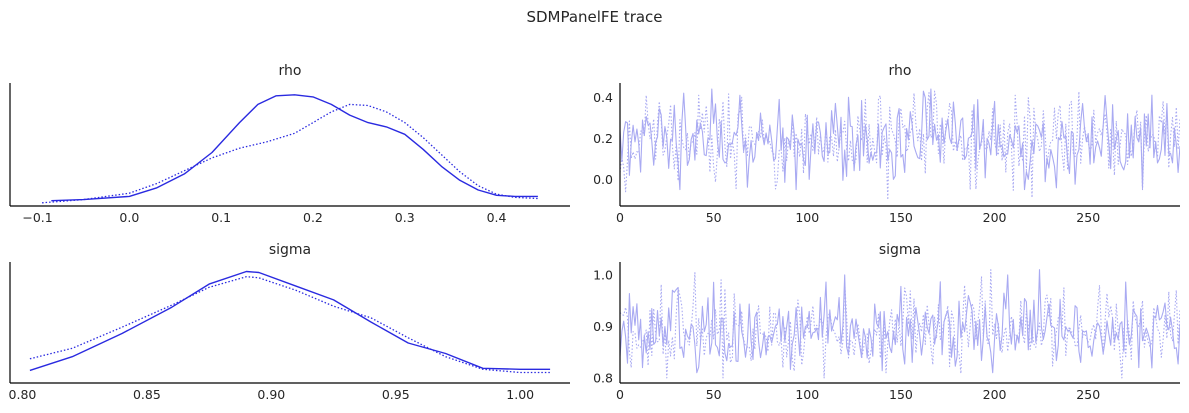  Describe the element at coordinates (405, 217) in the screenshot. I see `x-tick-label: 0.3` at that location.